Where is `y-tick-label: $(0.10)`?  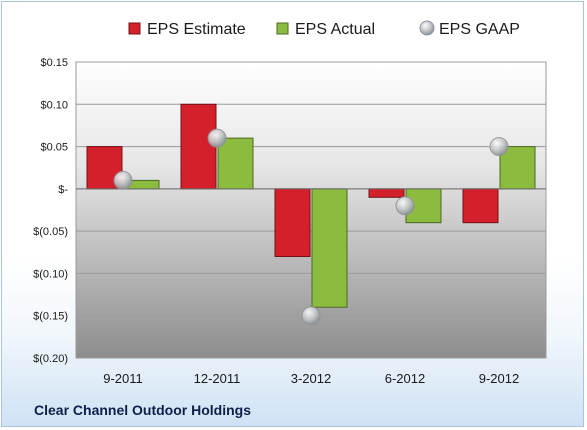
y-tick-label: $(0.10) is located at coordinates (50, 274).